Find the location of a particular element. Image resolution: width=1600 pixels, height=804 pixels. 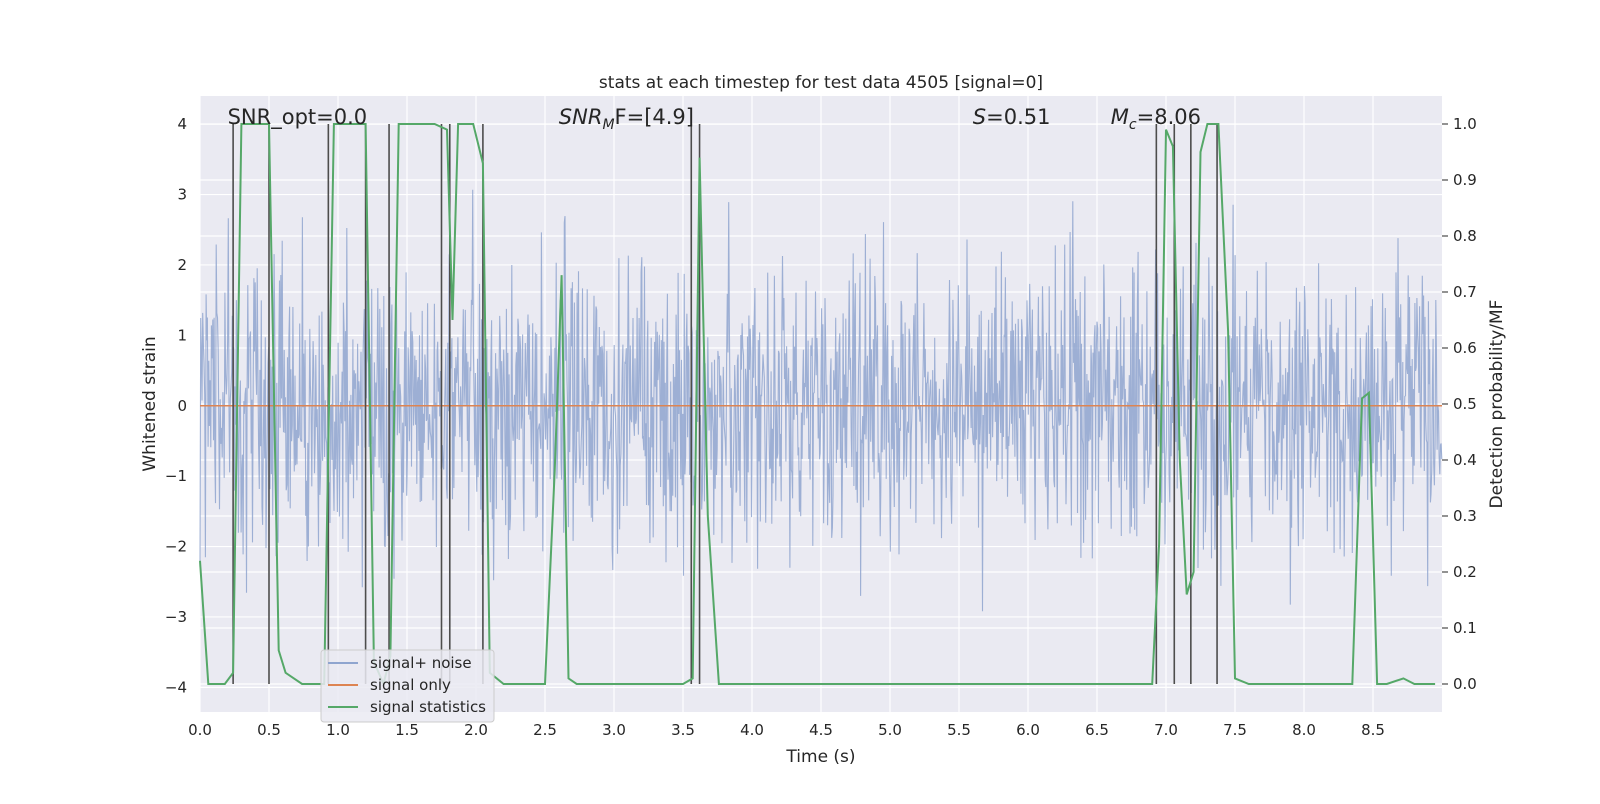

y-left-tick-label: −1 is located at coordinates (176, 476).